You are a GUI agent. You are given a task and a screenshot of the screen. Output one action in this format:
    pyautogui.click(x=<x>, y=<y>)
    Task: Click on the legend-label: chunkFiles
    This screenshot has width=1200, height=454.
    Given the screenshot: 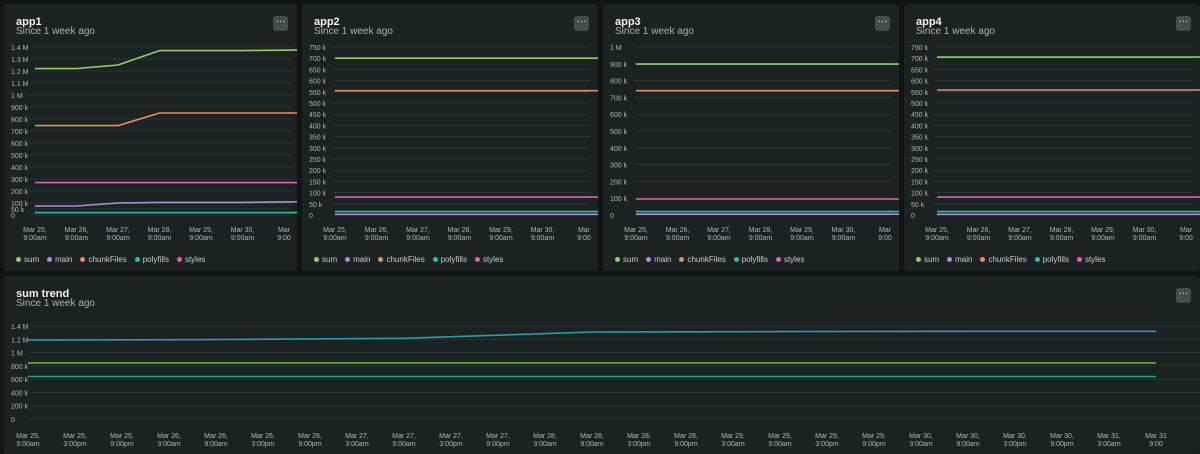 What is the action you would take?
    pyautogui.click(x=107, y=259)
    